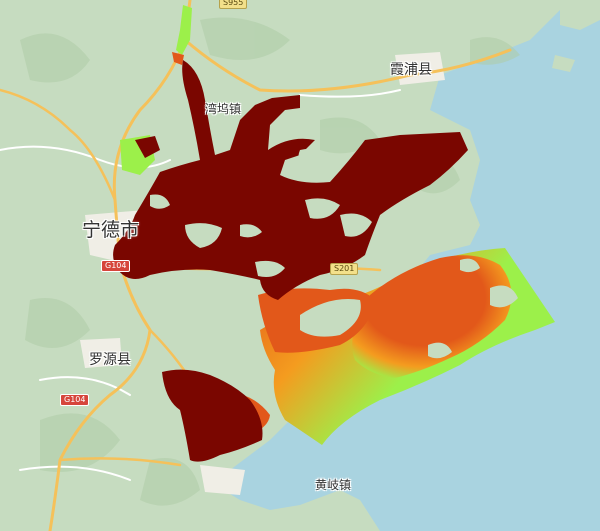 This screenshot has width=600, height=531. What do you see at coordinates (184, 30) in the screenshot?
I see `overlay-north-river` at bounding box center [184, 30].